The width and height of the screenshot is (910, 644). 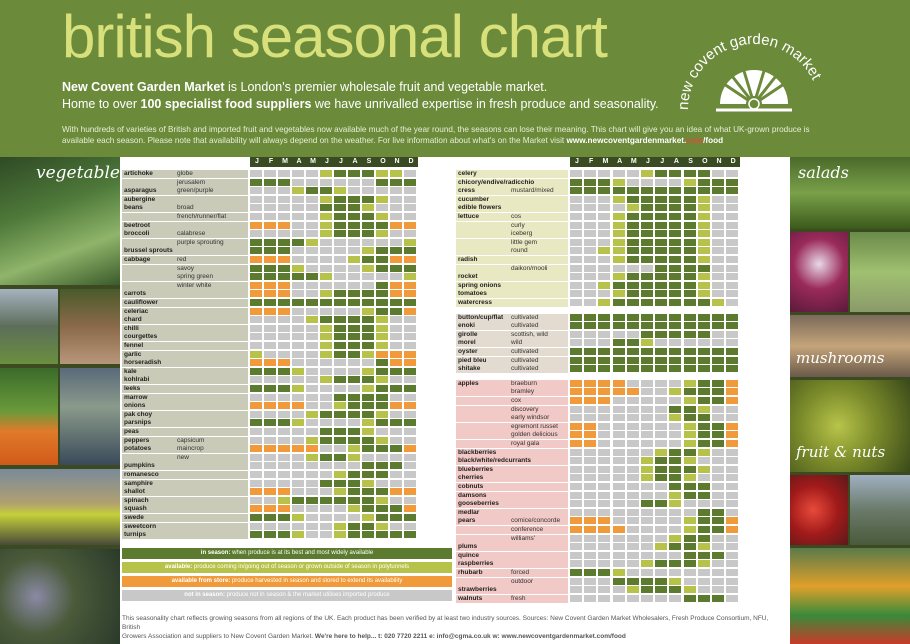 I want to click on produce-row: peppers capsicum, so click(x=270, y=440).